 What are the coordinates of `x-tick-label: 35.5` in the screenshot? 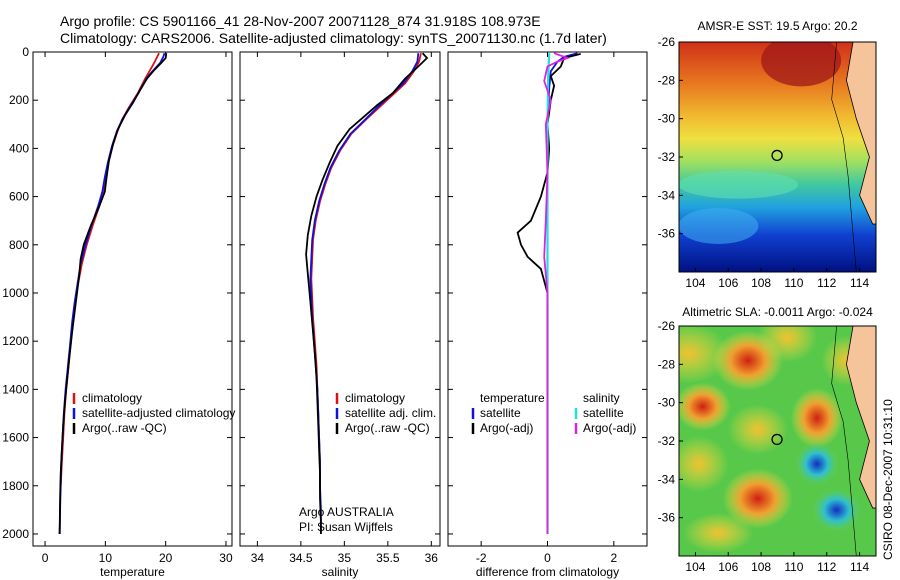 It's located at (388, 558).